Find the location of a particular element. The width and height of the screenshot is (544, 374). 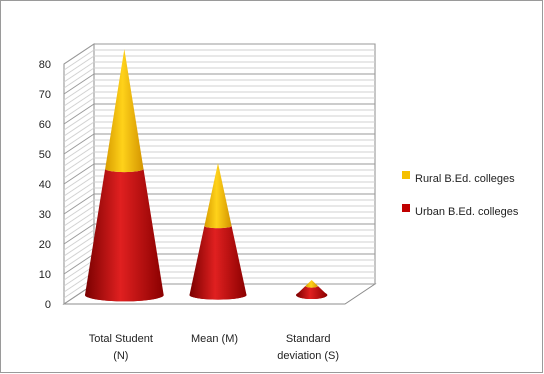

cone-mean is located at coordinates (218, 231).